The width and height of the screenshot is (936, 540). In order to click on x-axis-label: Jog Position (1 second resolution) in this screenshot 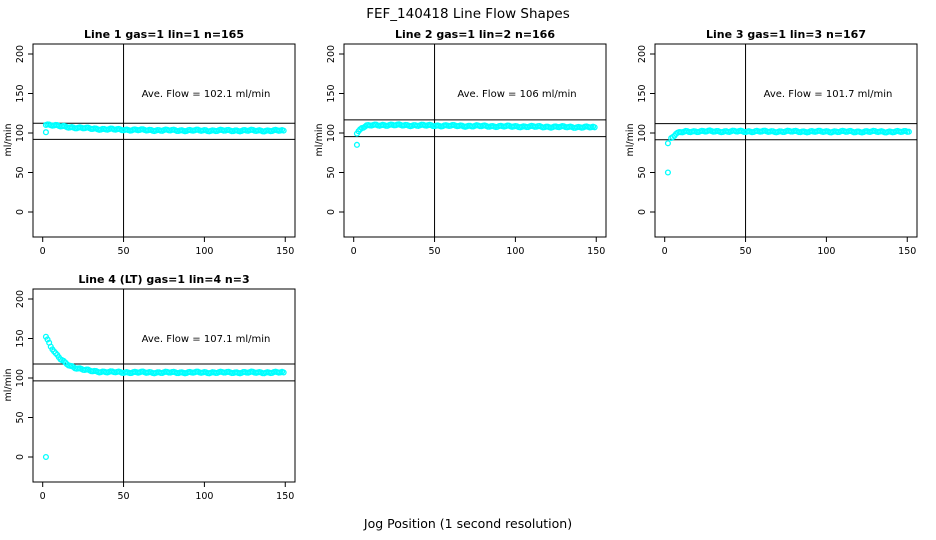, I will do `click(467, 523)`.